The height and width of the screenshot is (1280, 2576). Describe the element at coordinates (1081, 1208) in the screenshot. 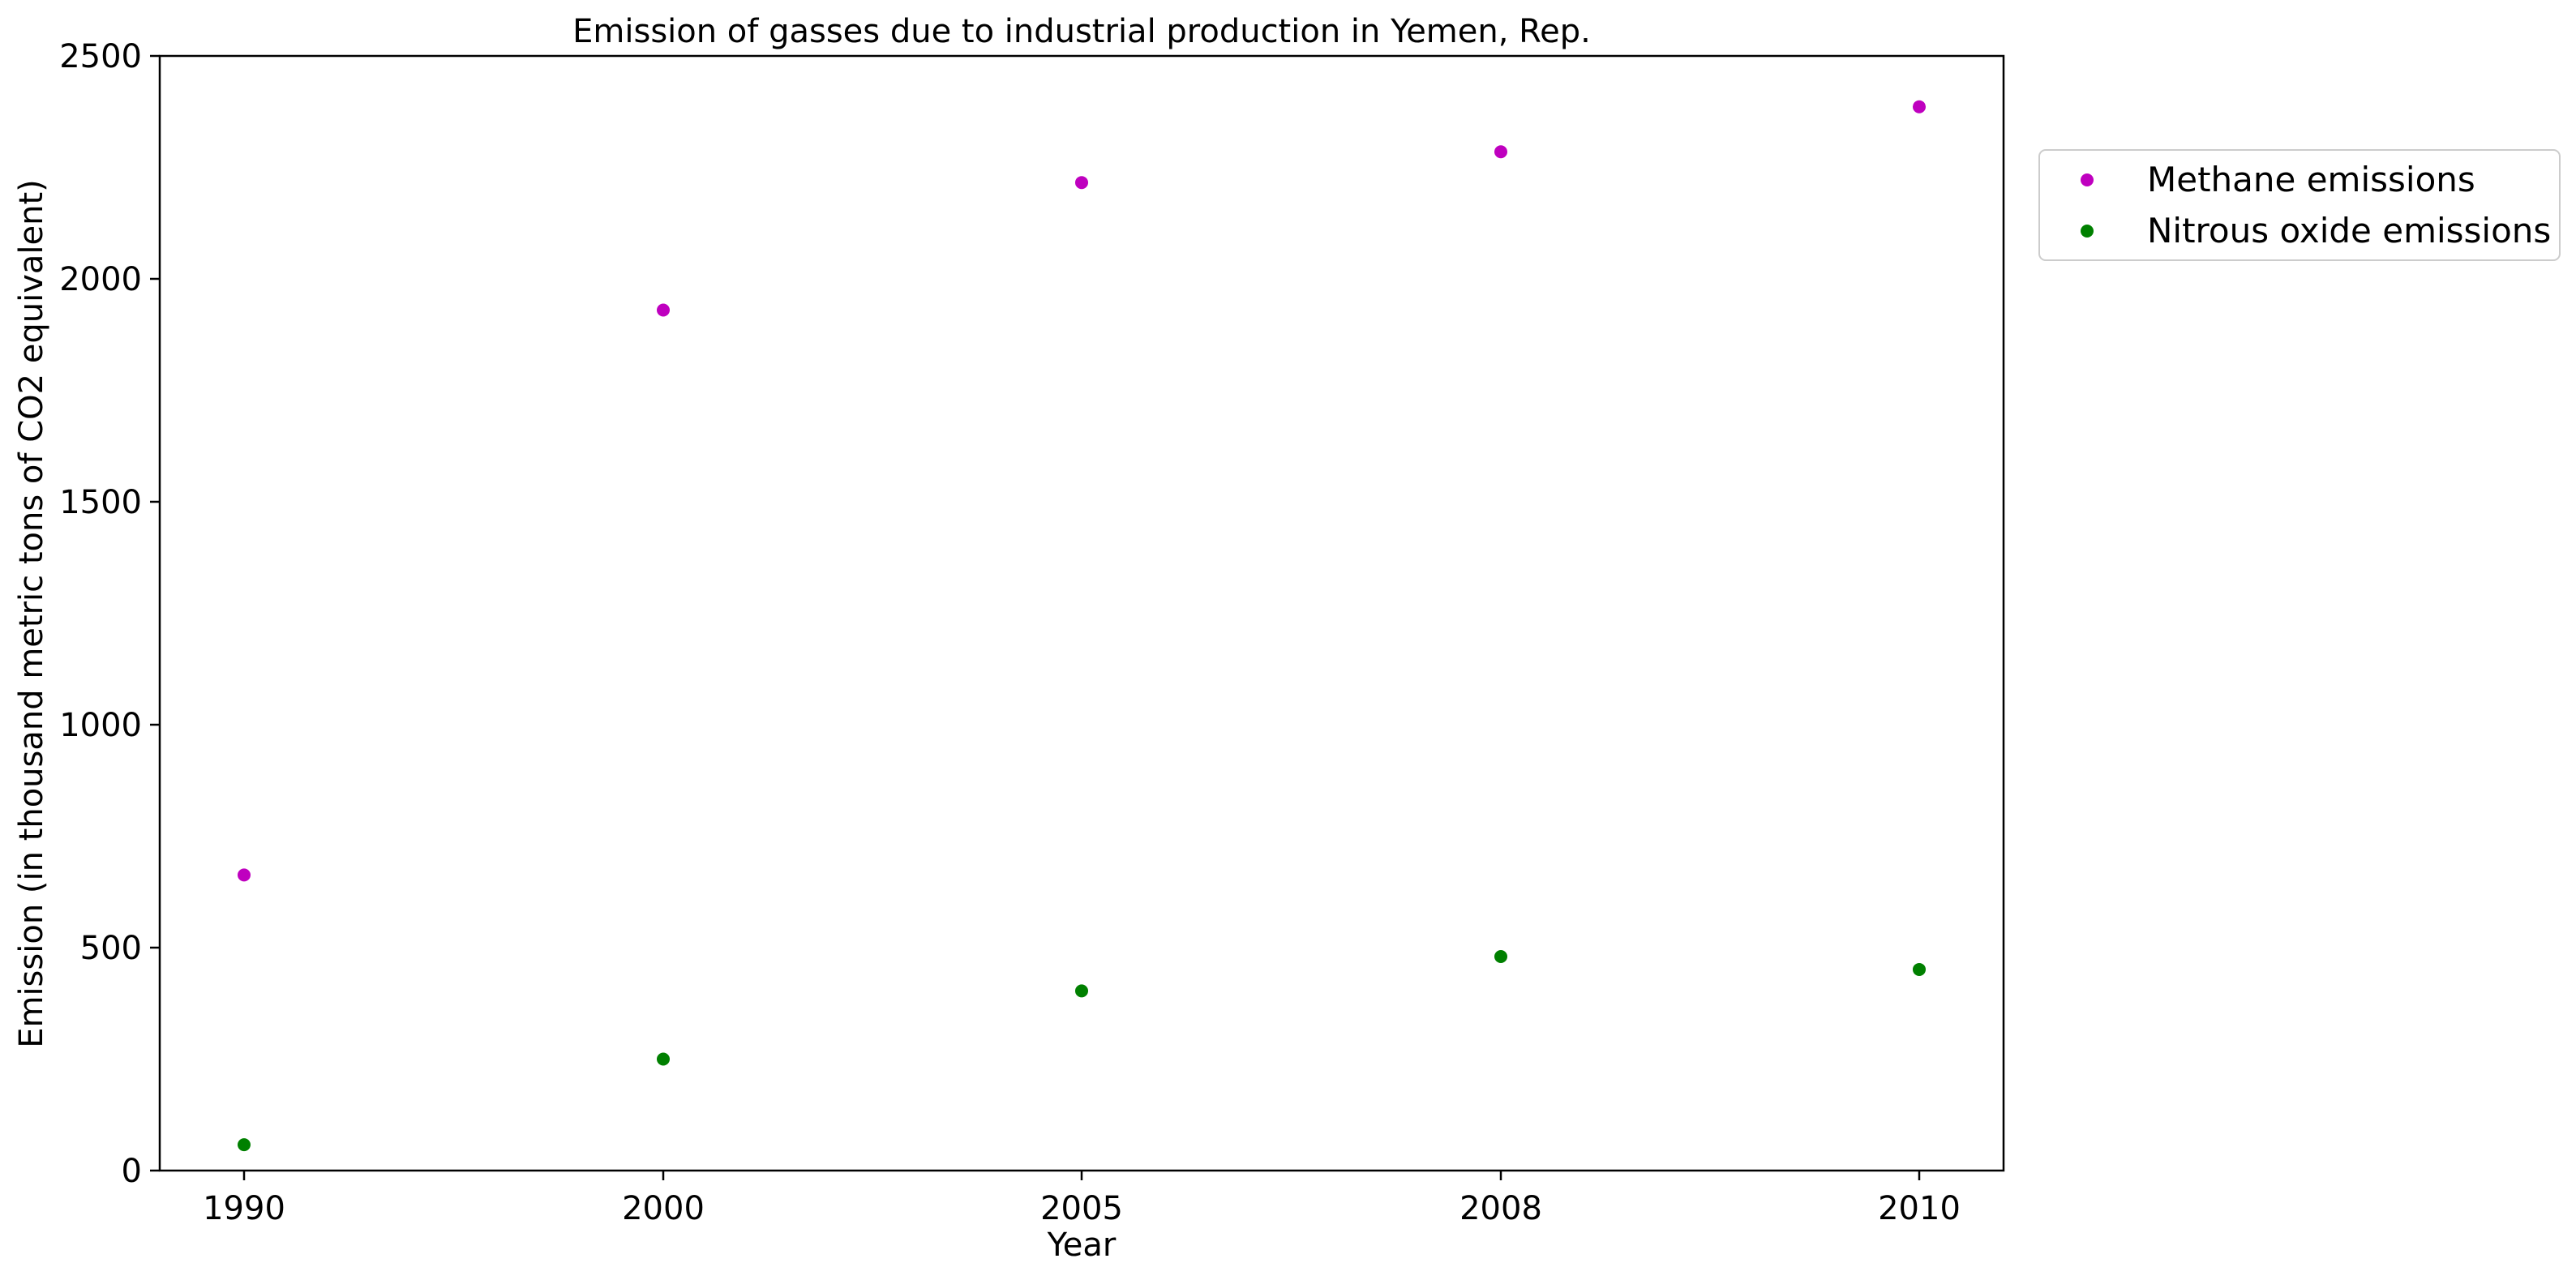

I see `x-tick-label: 2005` at that location.